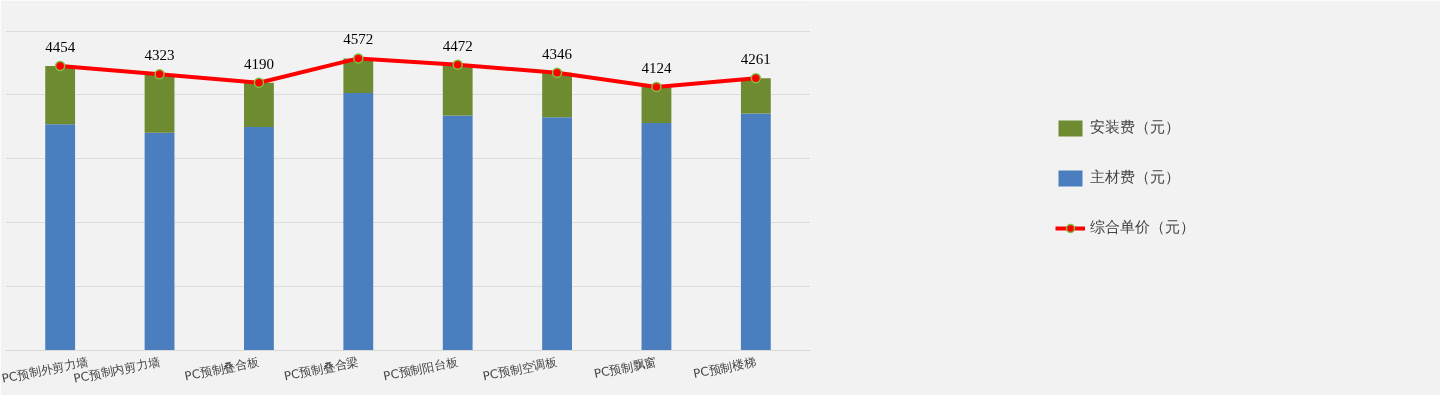 The height and width of the screenshot is (404, 1456). I want to click on x-tick-label: PC预制空调板, so click(520, 369).